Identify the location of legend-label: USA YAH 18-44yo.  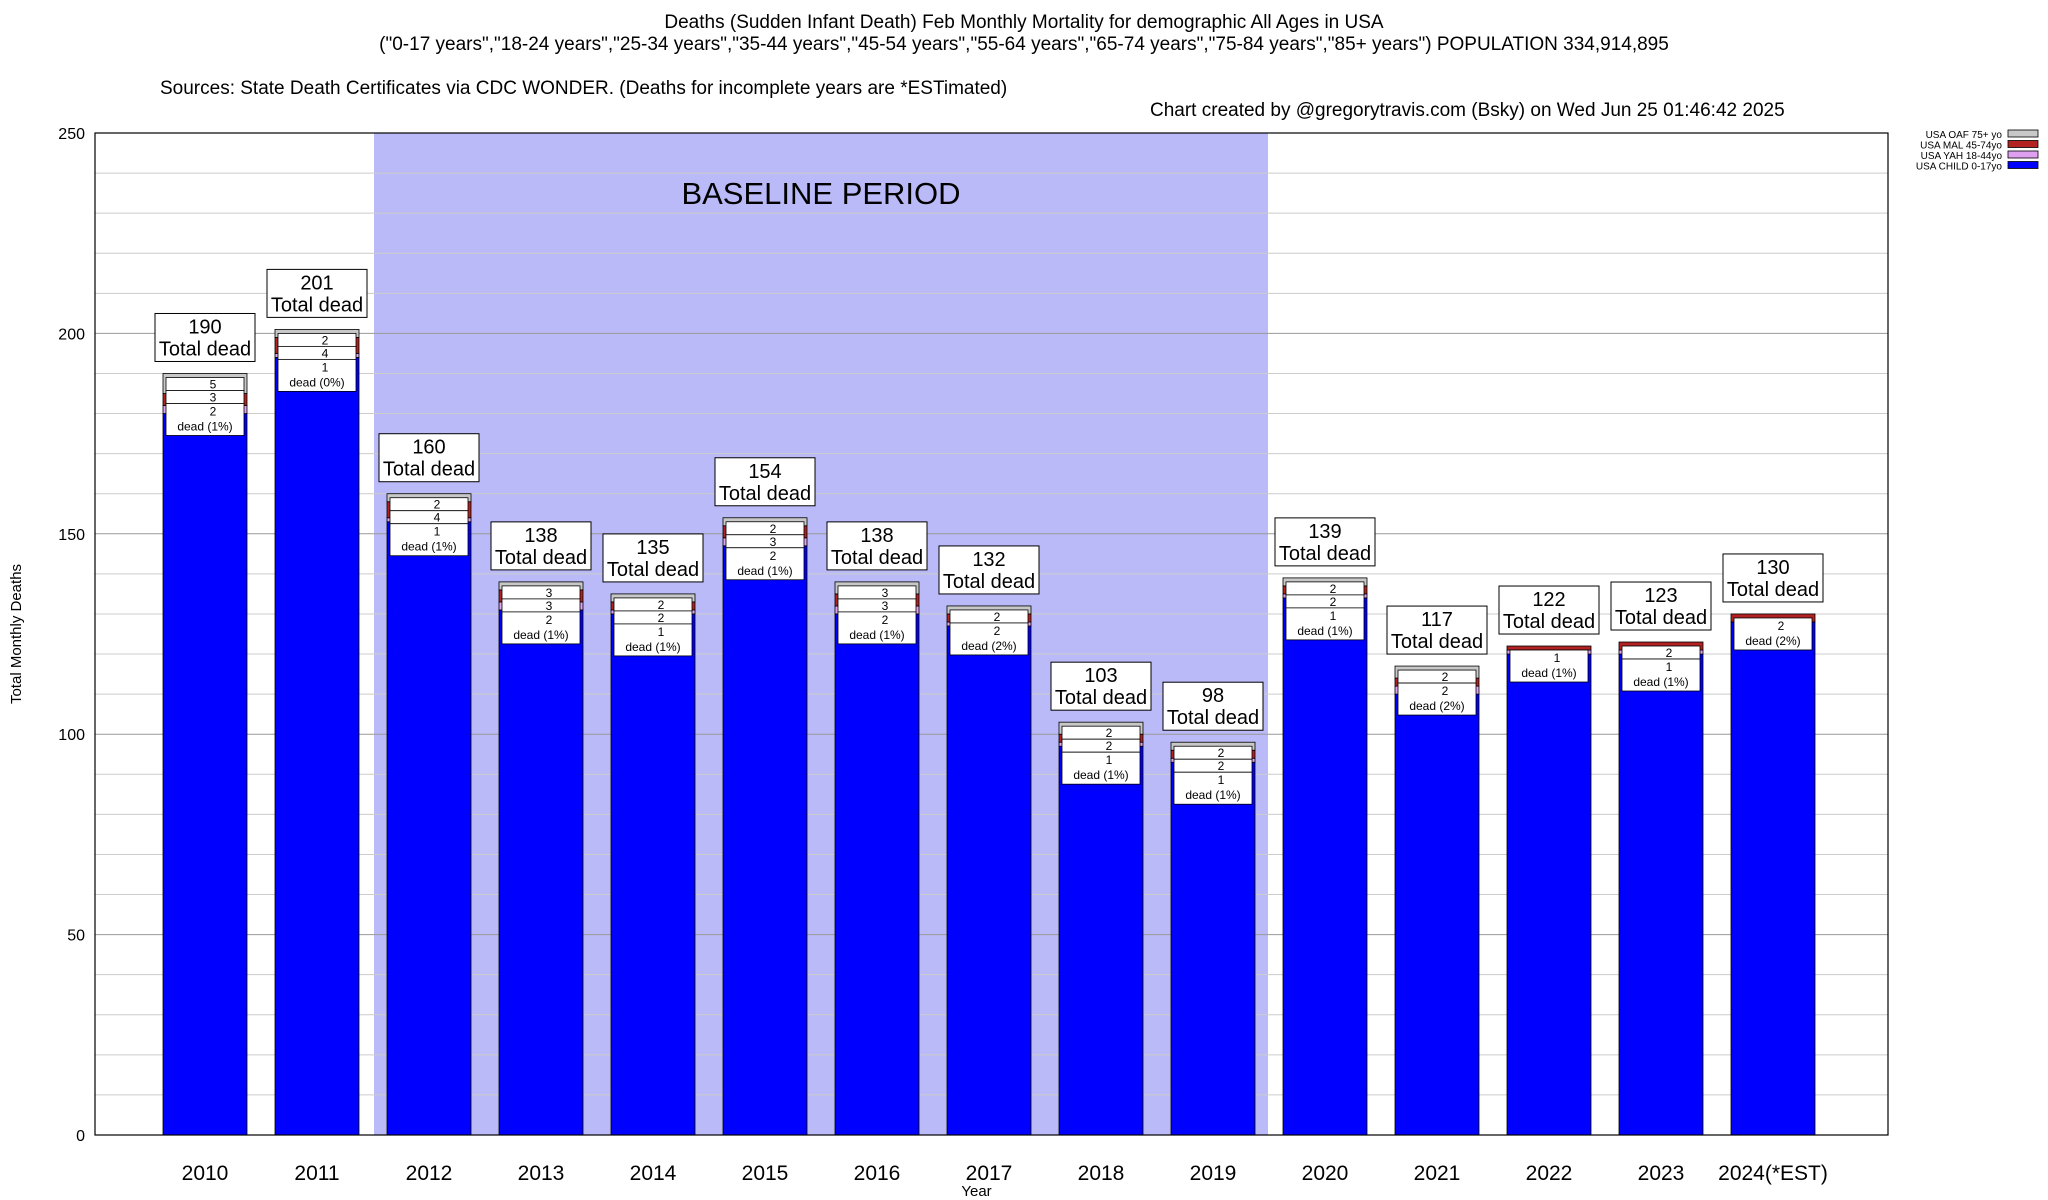
(1962, 156).